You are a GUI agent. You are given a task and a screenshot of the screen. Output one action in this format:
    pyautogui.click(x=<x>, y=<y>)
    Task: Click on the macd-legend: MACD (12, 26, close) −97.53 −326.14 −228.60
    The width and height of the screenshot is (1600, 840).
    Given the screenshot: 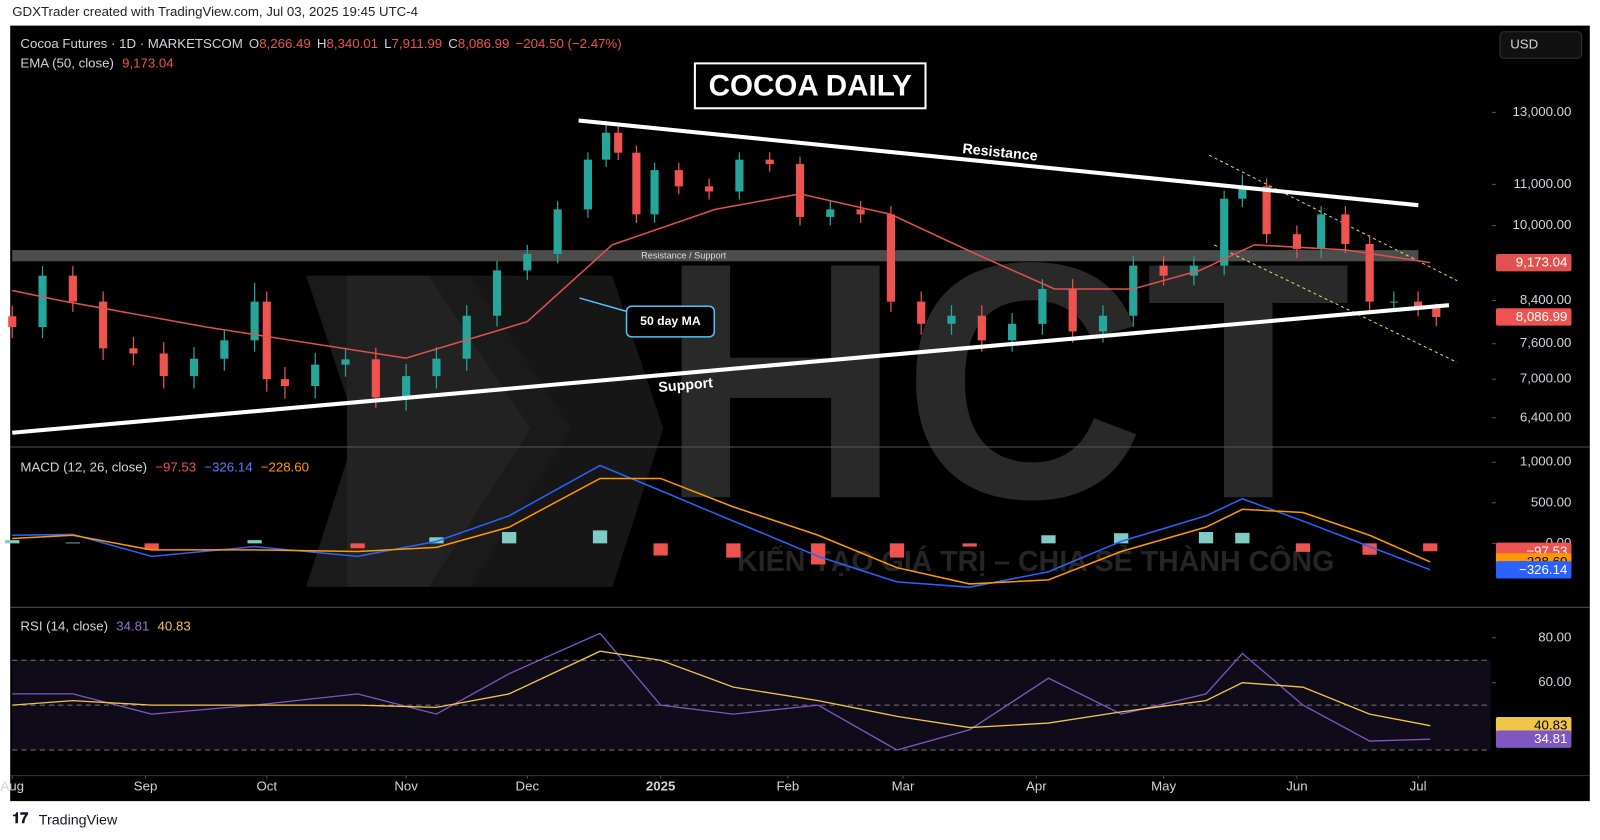 What is the action you would take?
    pyautogui.click(x=164, y=466)
    